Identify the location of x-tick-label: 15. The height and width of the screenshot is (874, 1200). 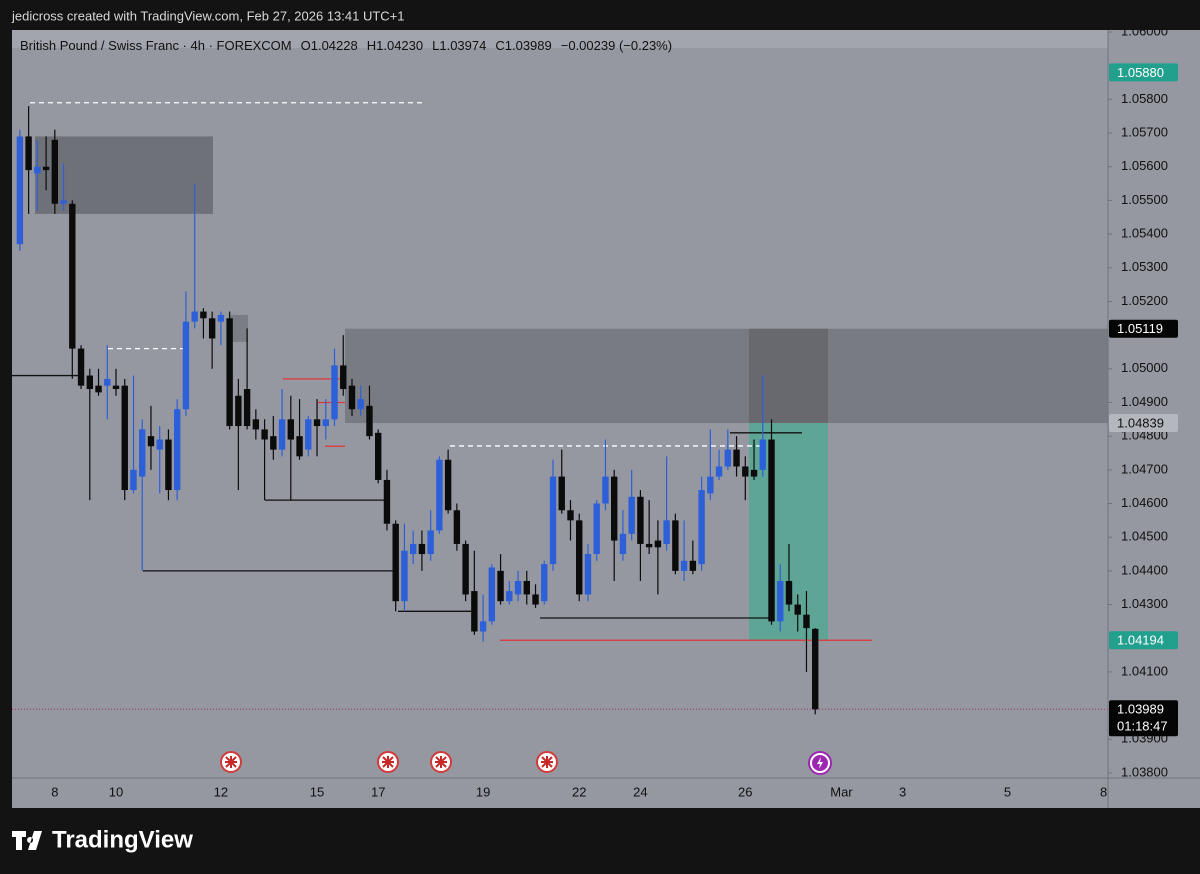
(317, 791).